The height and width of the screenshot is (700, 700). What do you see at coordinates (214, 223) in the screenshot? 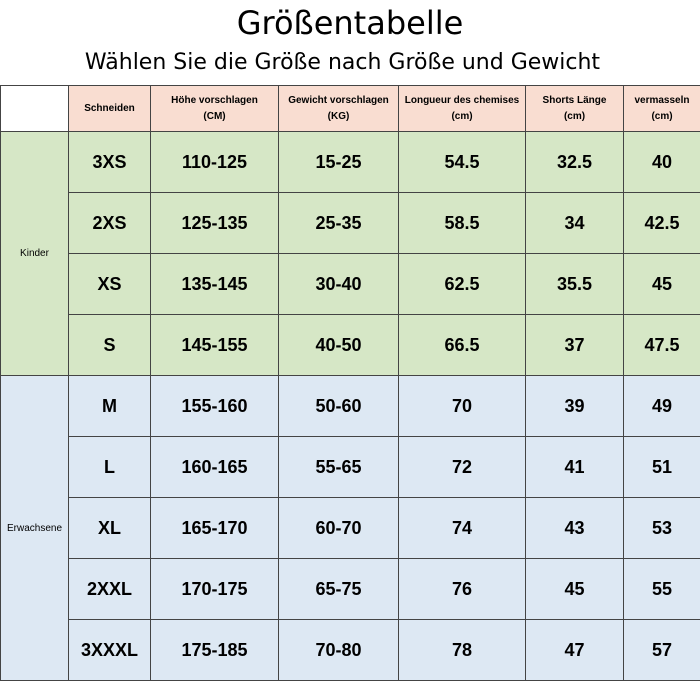
I see `cell: 125-135` at bounding box center [214, 223].